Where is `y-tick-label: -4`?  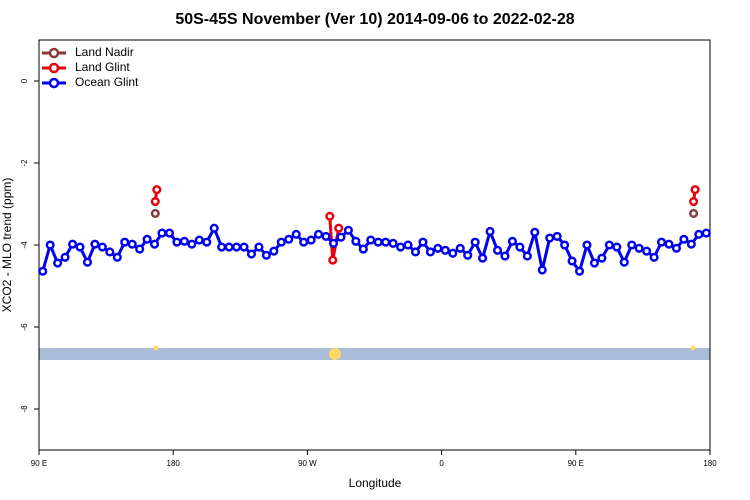
y-tick-label: -4 is located at coordinates (24, 245).